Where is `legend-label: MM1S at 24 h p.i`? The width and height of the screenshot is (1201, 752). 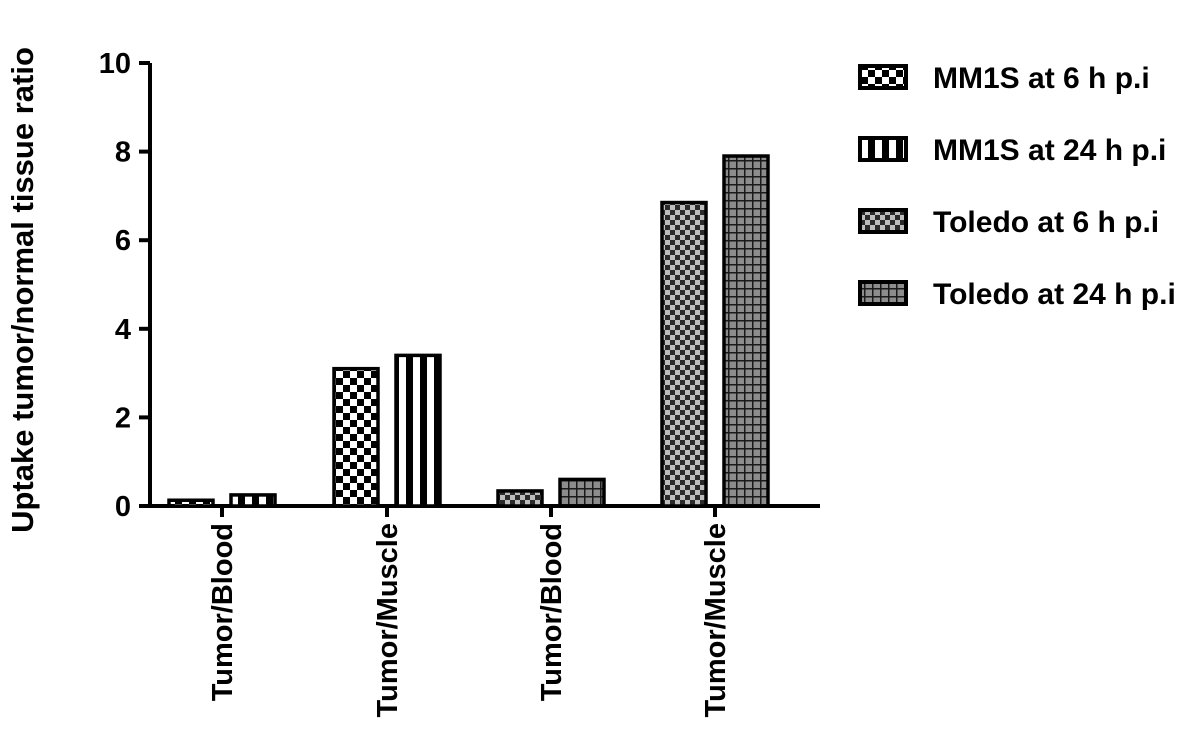 legend-label: MM1S at 24 h p.i is located at coordinates (1049, 150).